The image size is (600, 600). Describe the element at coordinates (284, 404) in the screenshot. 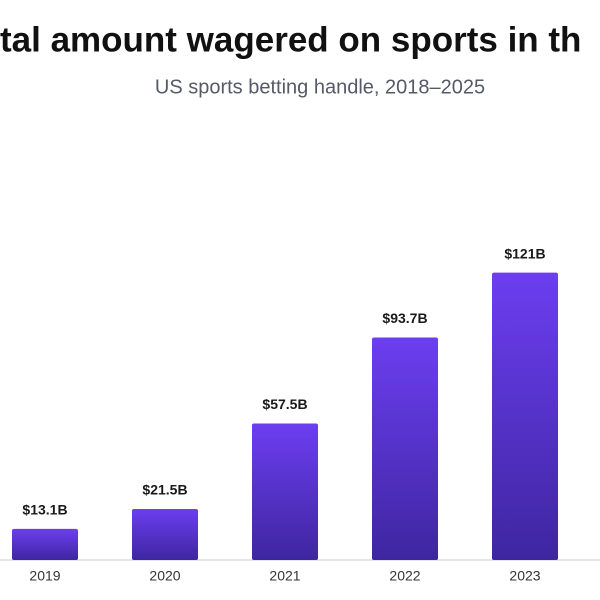

I see `value-label: $57.5B` at that location.